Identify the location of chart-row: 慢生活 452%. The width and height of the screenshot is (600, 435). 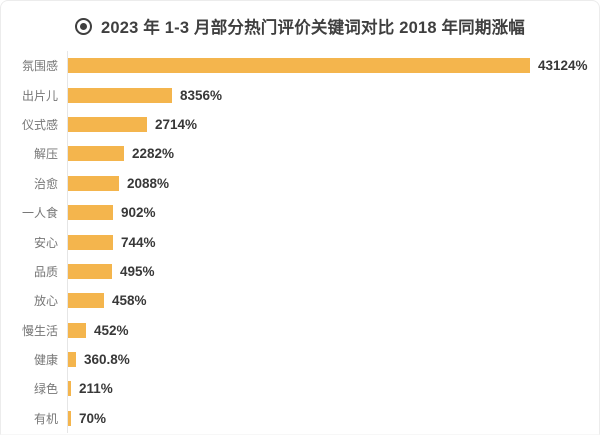
(300, 330).